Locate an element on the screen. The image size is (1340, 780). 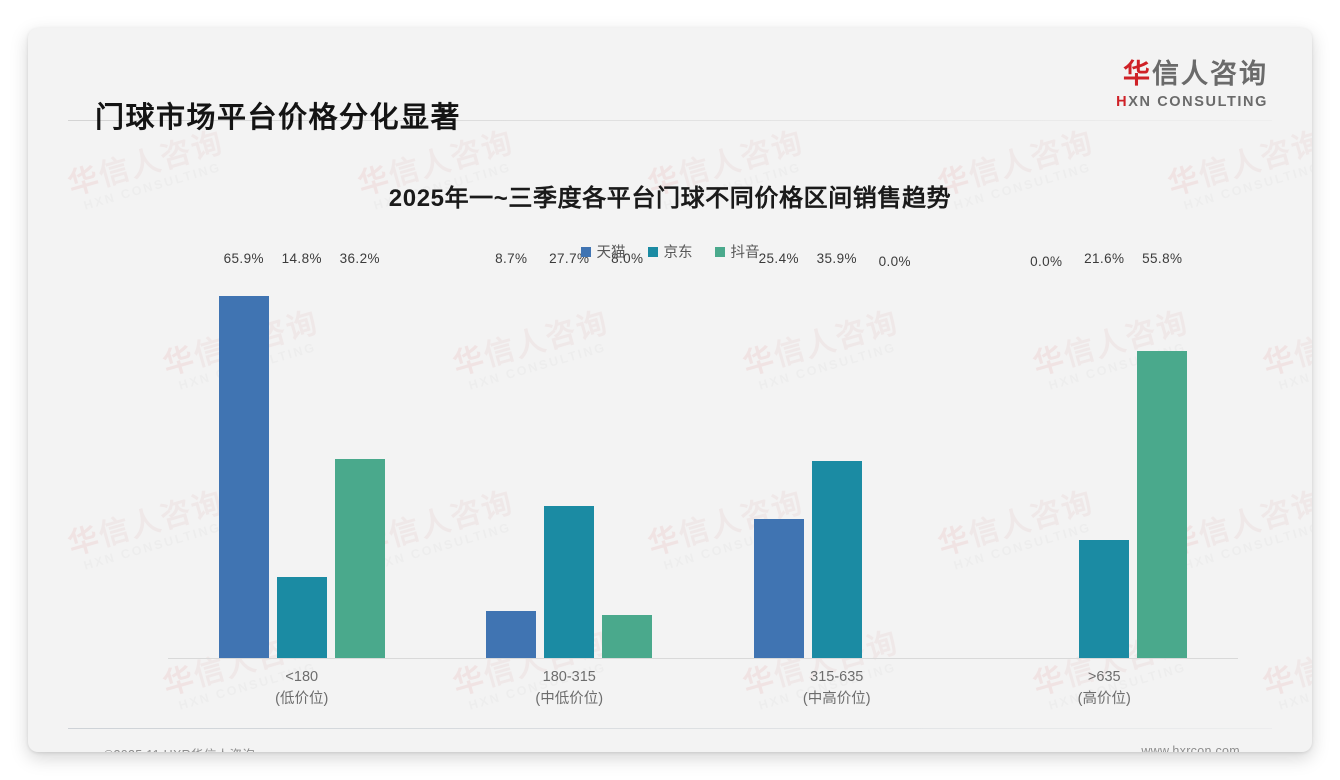
brand-logo: 华信人咨询 HXN CONSULTING is located at coordinates (1192, 85).